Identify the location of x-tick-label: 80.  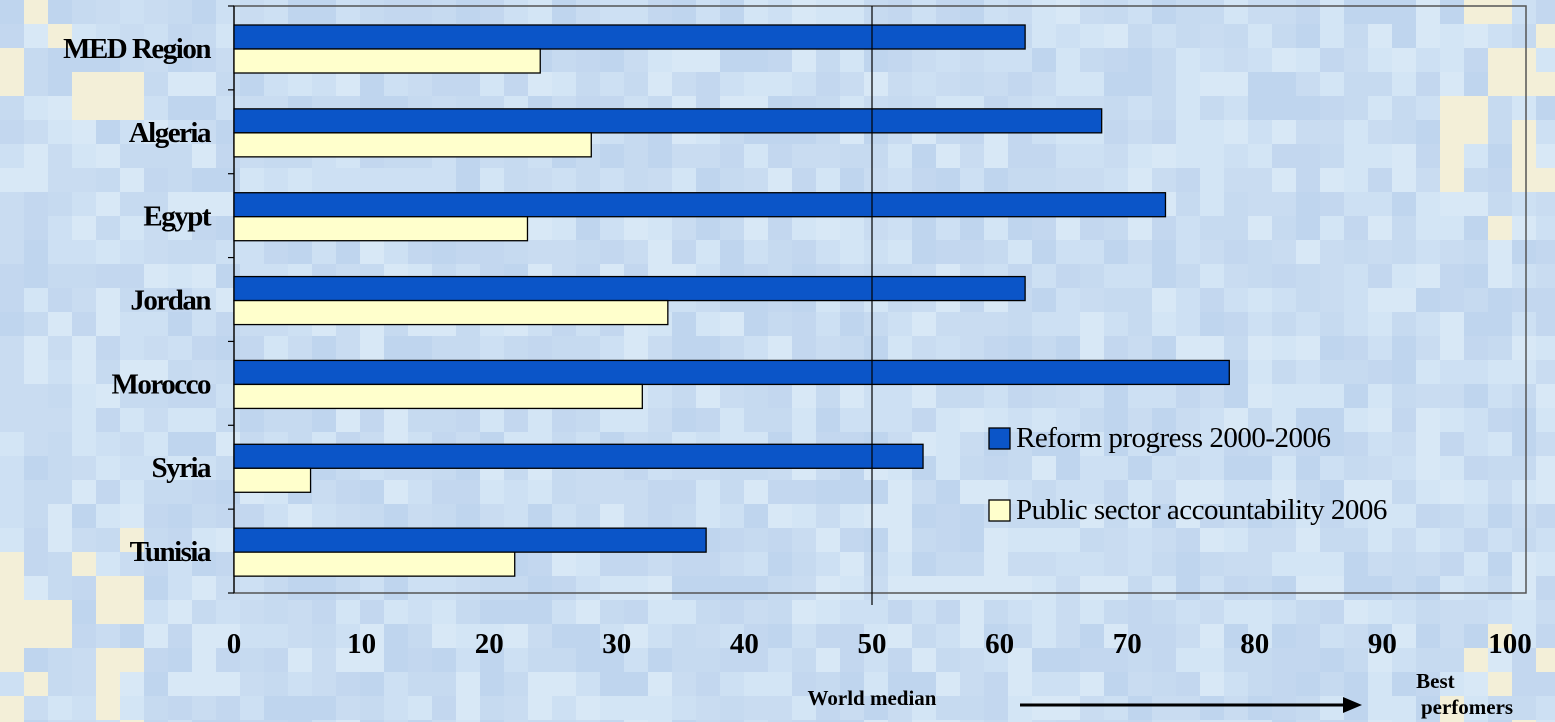
(1254, 644).